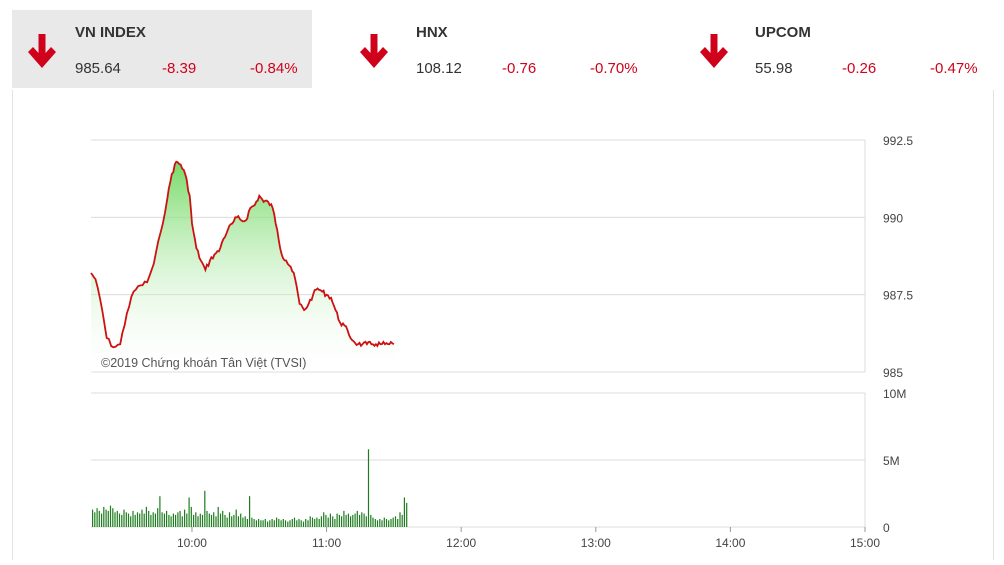 This screenshot has height=565, width=1004. Describe the element at coordinates (432, 32) in the screenshot. I see `index-name: HNX` at that location.